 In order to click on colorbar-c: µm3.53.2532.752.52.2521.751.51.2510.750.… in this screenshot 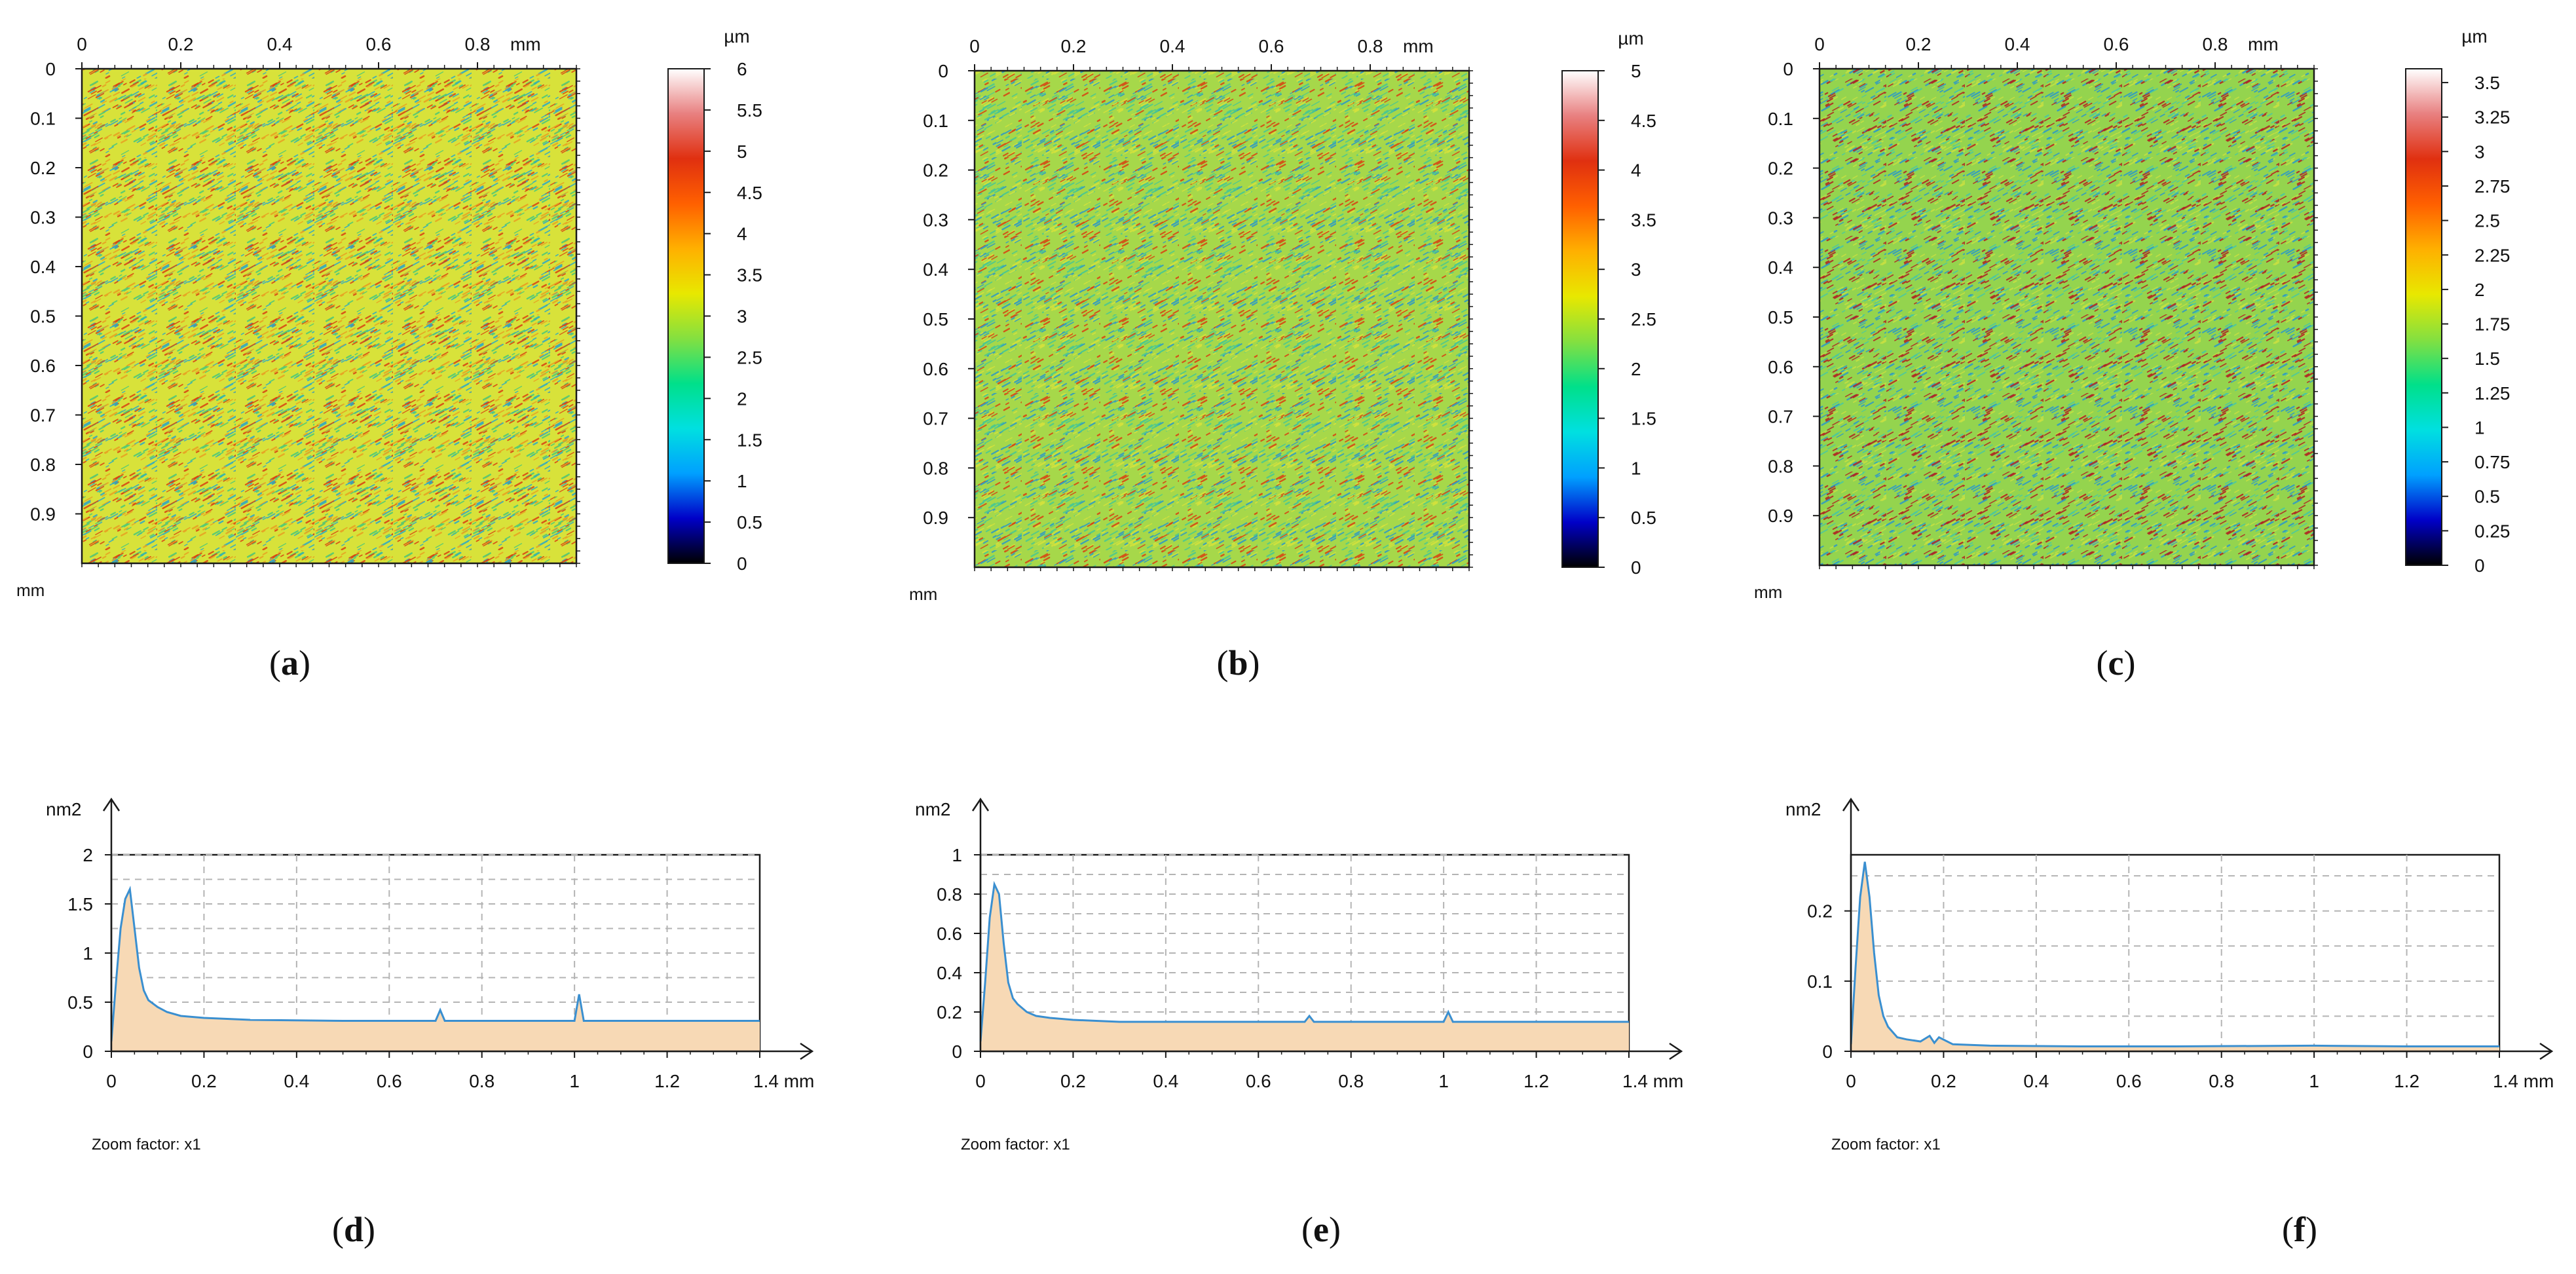, I will do `click(2458, 301)`.